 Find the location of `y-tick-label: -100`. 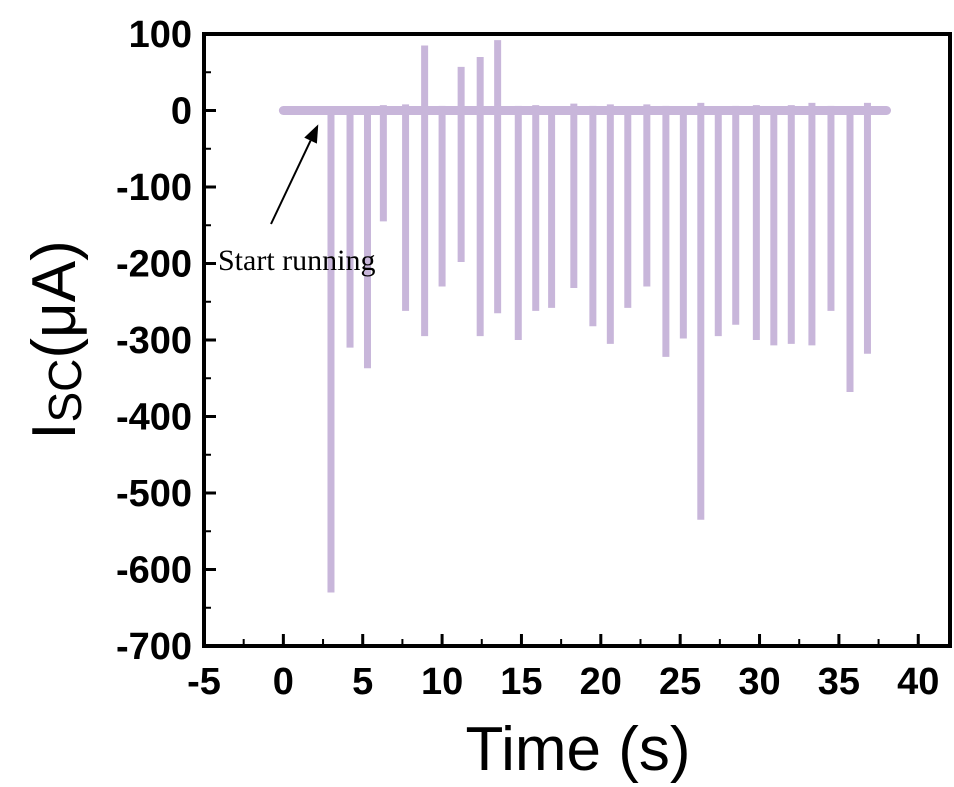

y-tick-label: -100 is located at coordinates (154, 188).